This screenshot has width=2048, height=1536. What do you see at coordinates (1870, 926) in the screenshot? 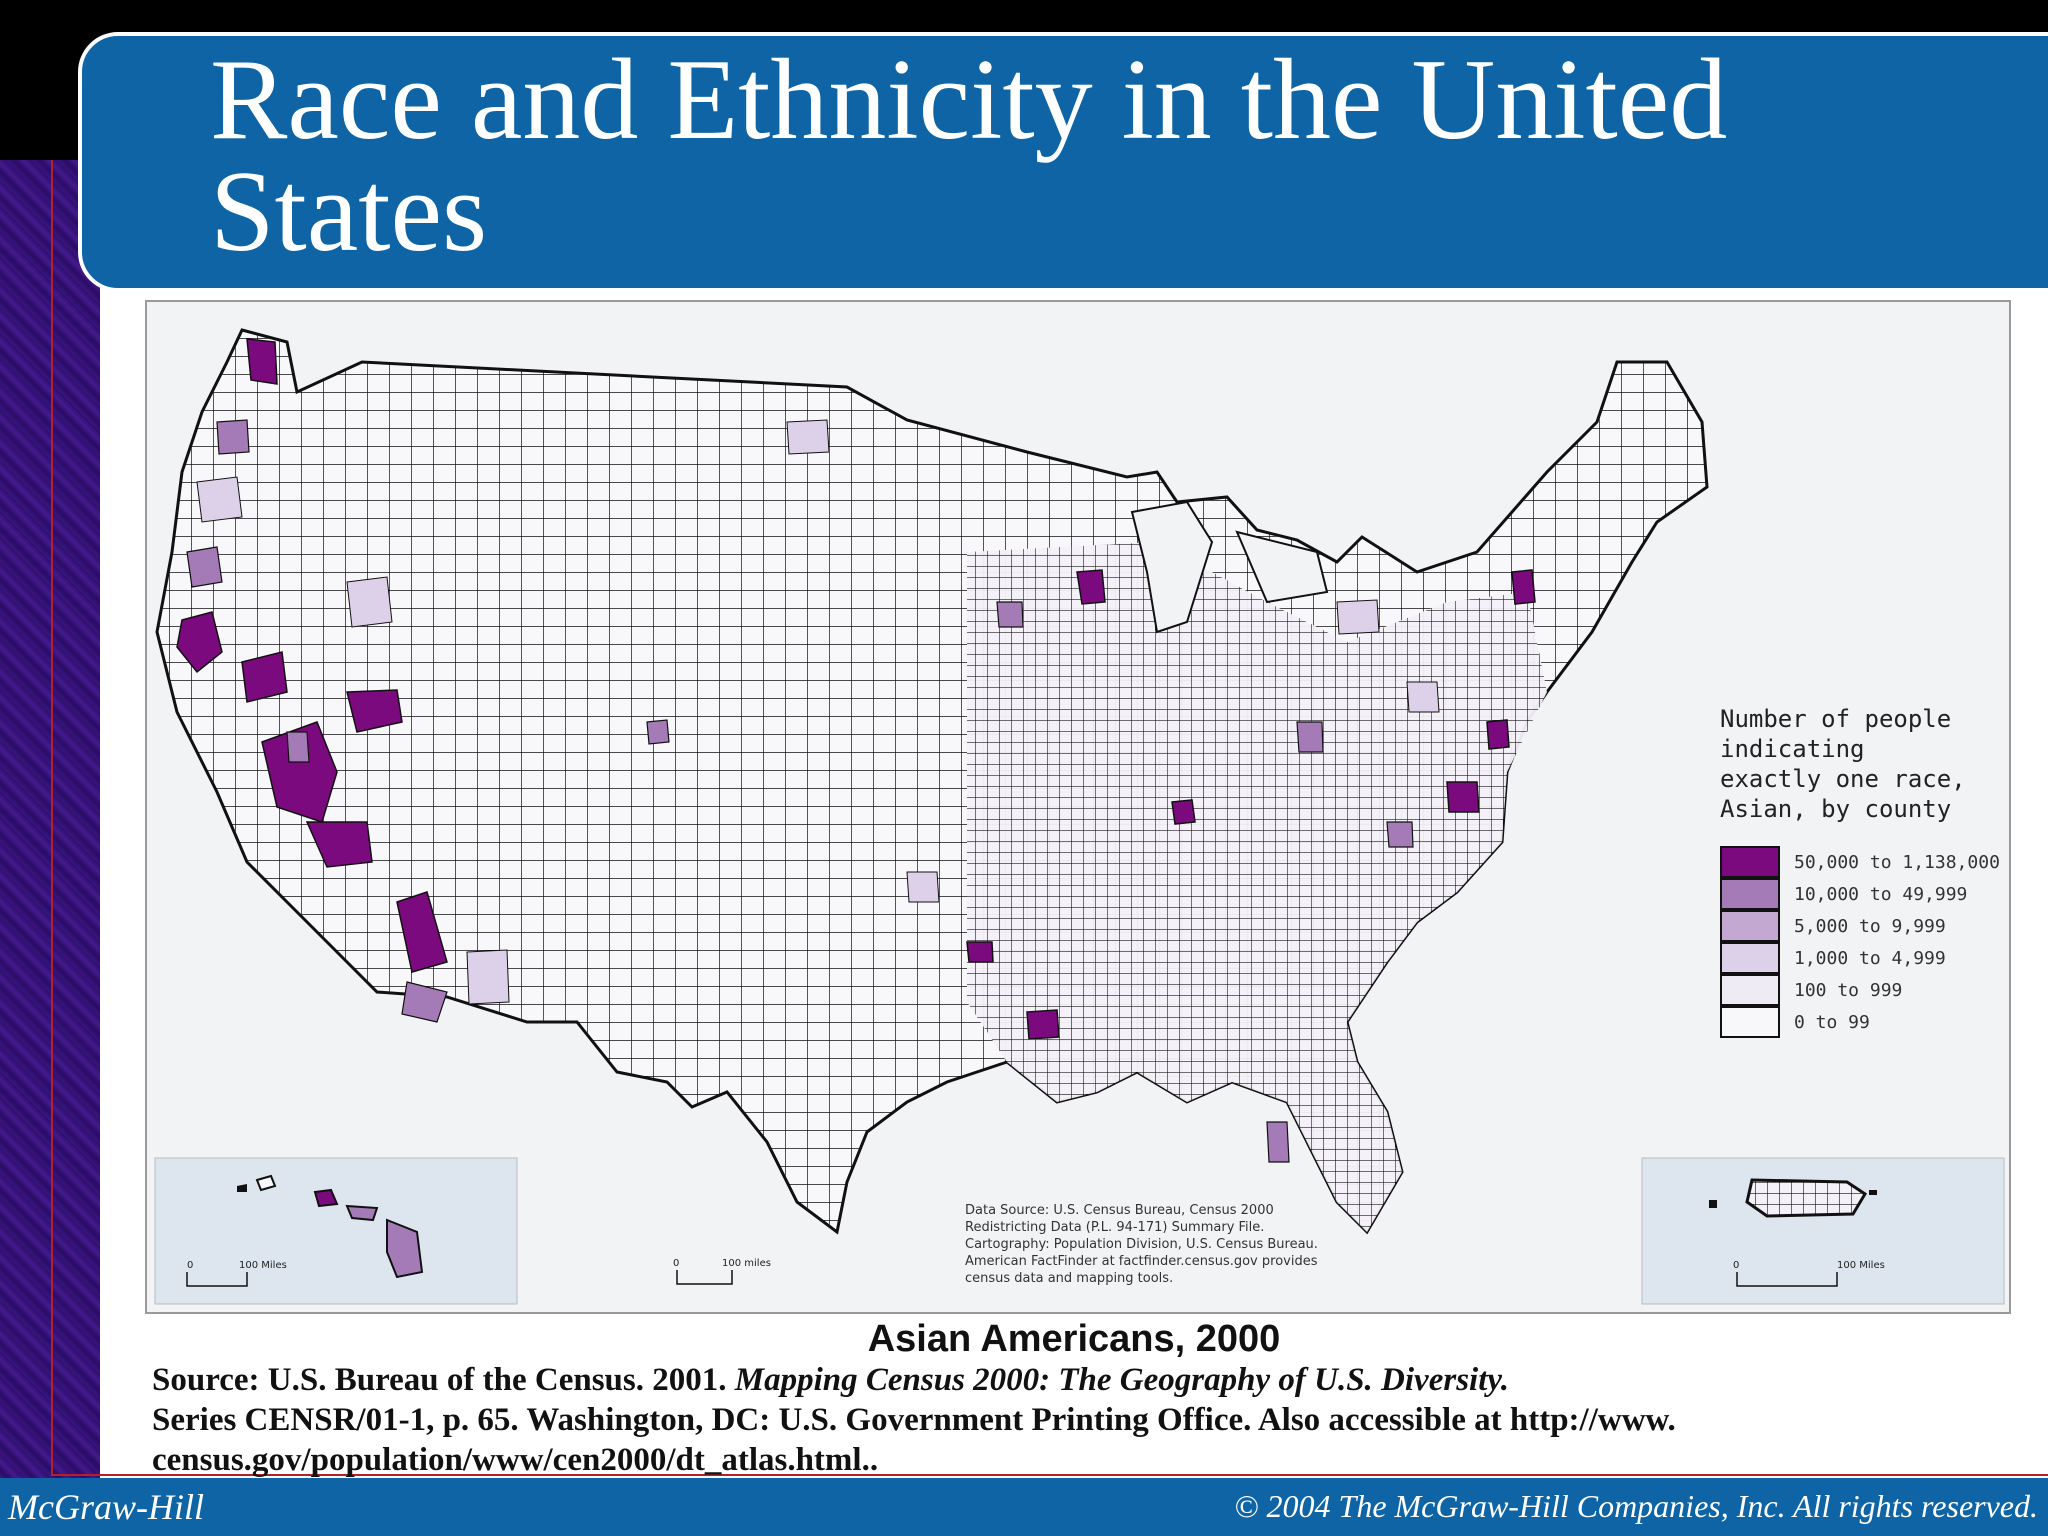
I see `legend-label: 5,000 to 9,999` at bounding box center [1870, 926].